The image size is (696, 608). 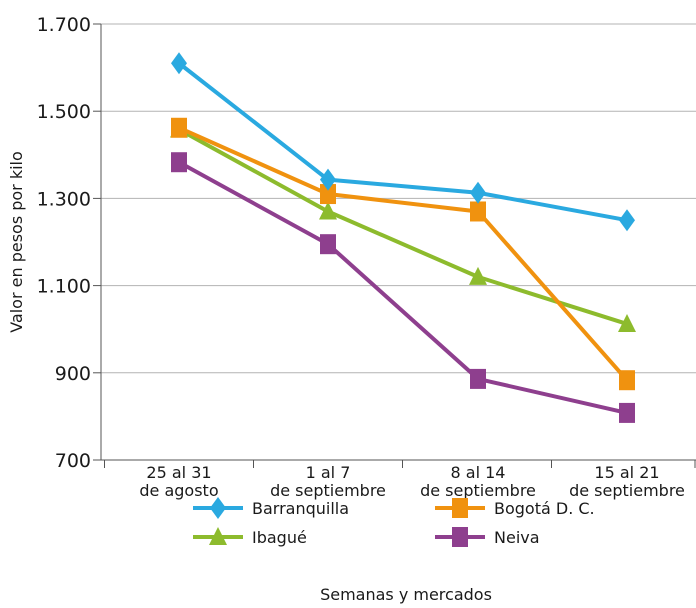 What do you see at coordinates (627, 481) in the screenshot?
I see `x-tick-label: 15 al 21 de septiembre` at bounding box center [627, 481].